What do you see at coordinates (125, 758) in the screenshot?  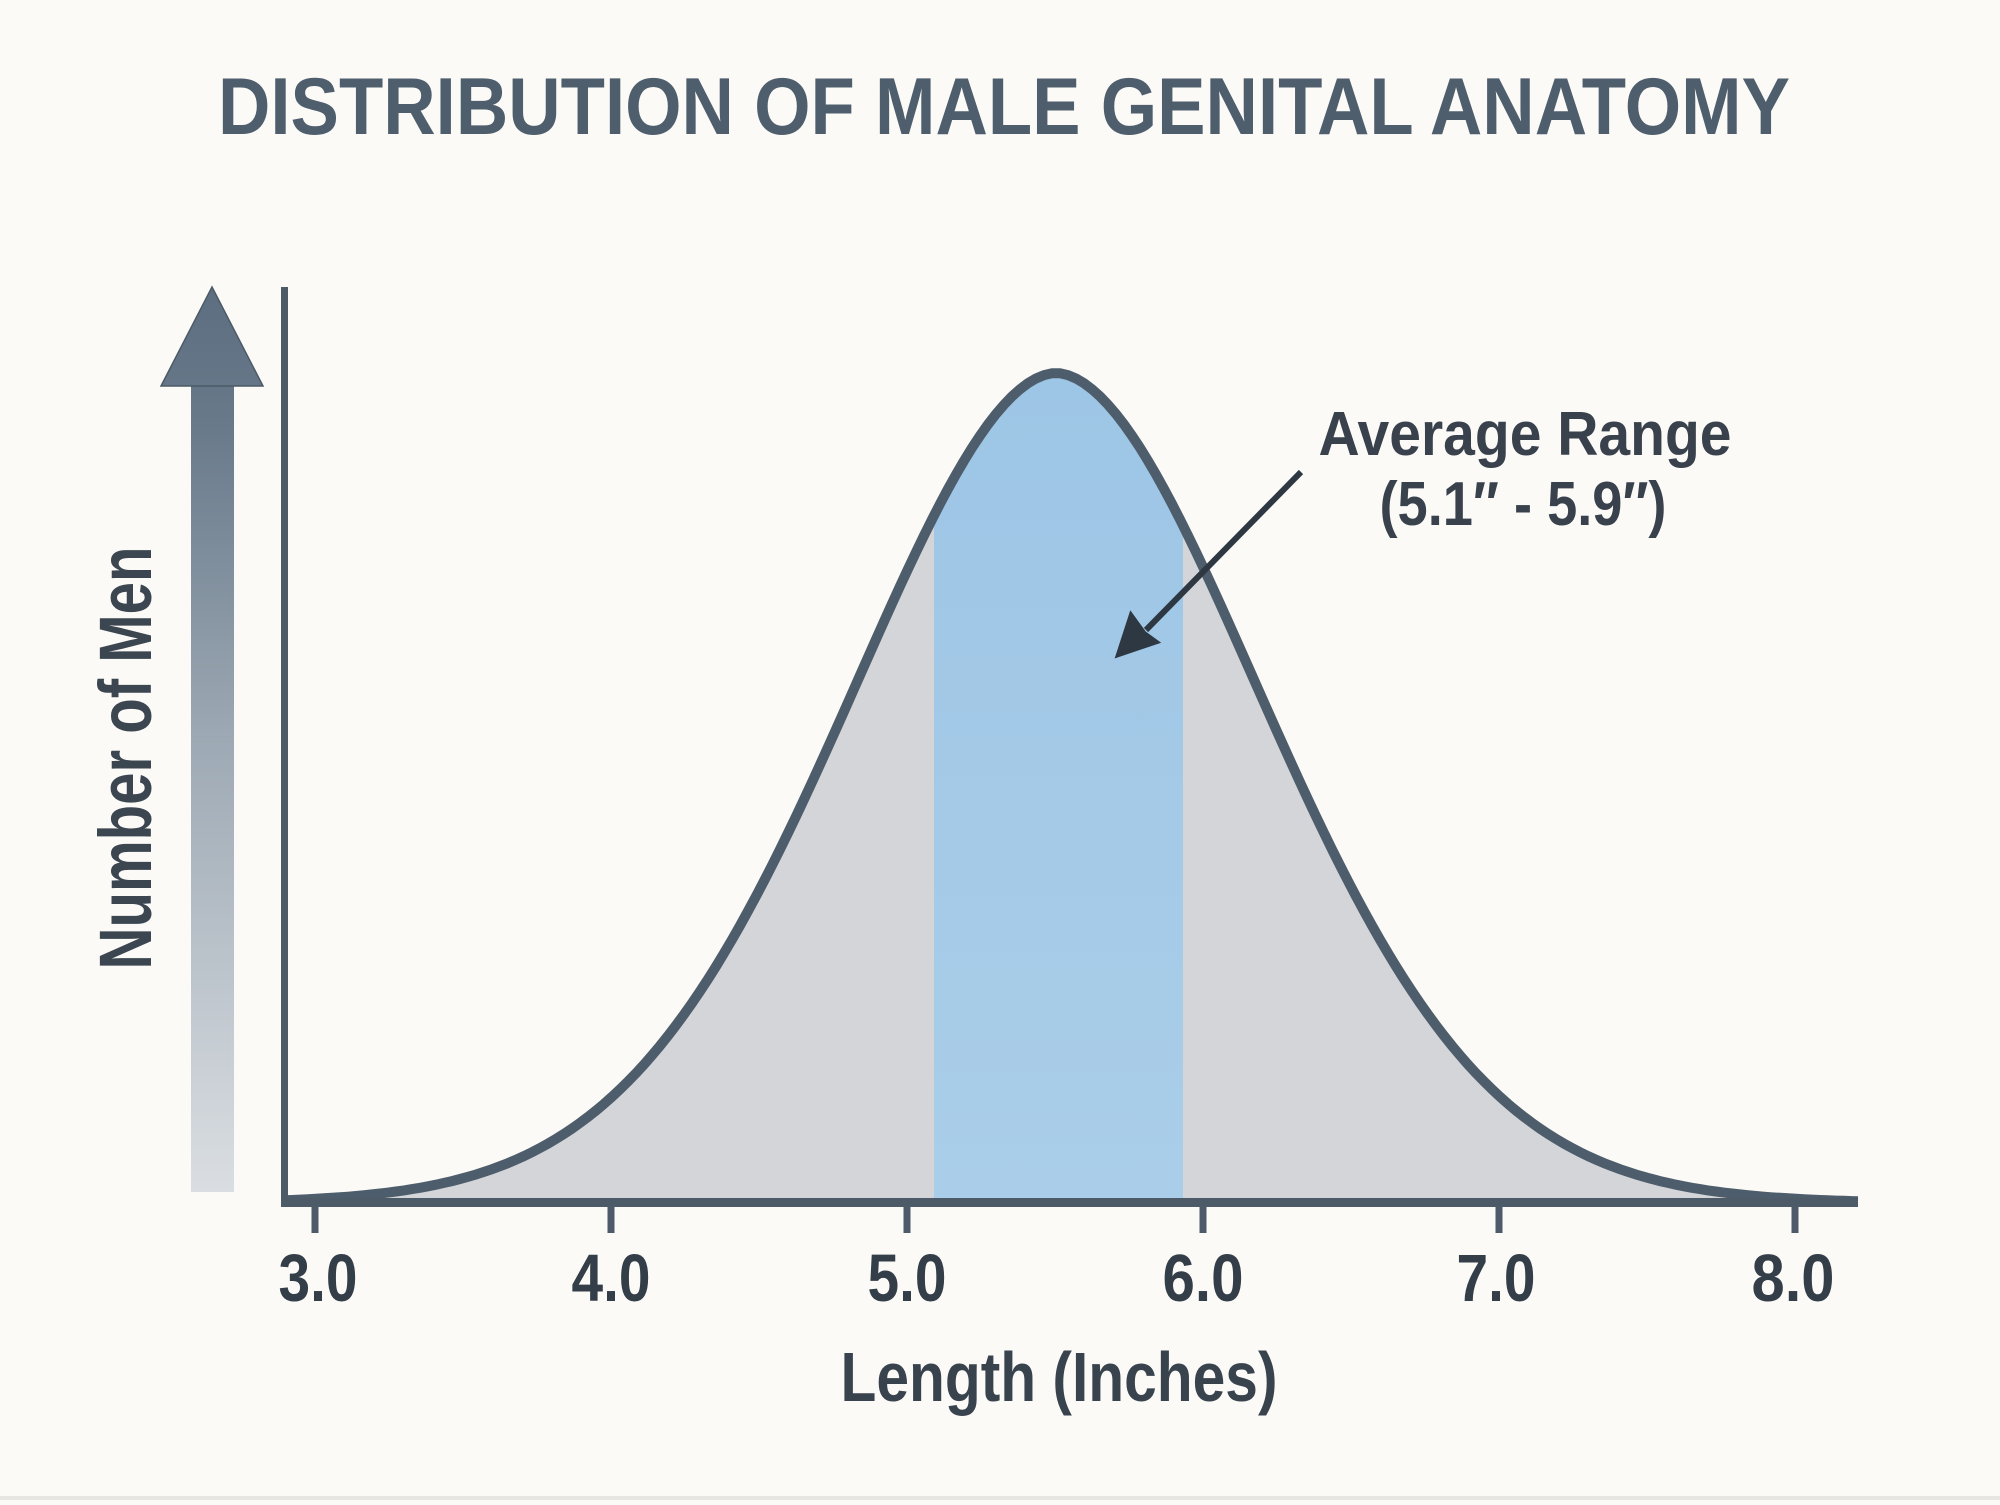 I see `svg-text: Number of Men` at bounding box center [125, 758].